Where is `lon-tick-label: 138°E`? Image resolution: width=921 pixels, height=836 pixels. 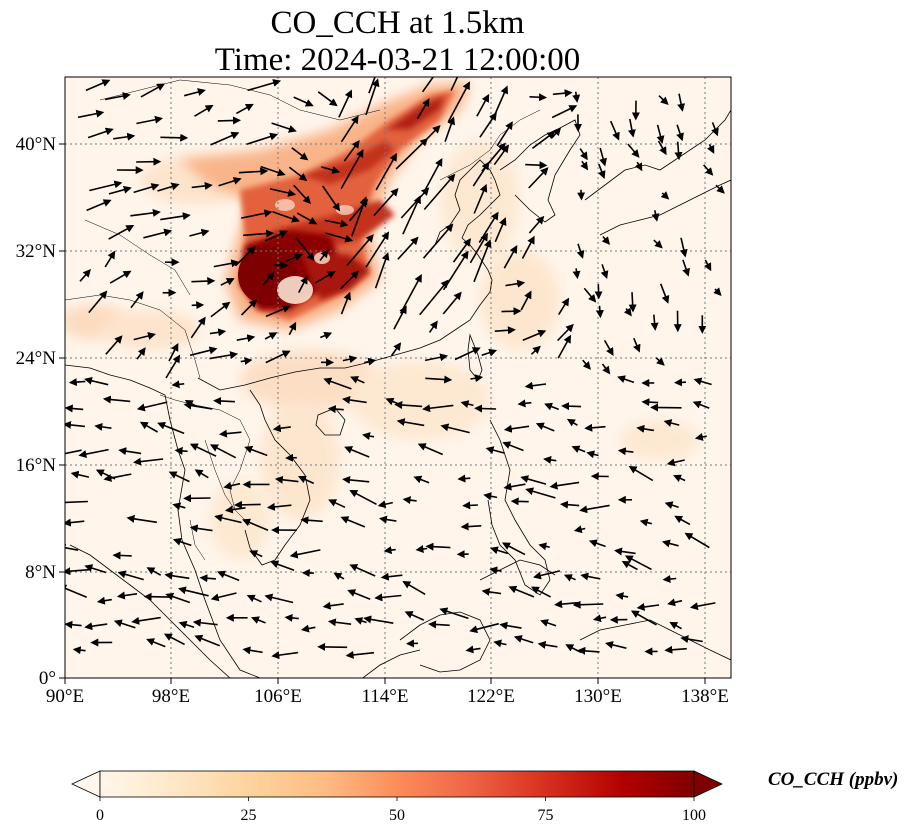
lon-tick-label: 138°E is located at coordinates (705, 696).